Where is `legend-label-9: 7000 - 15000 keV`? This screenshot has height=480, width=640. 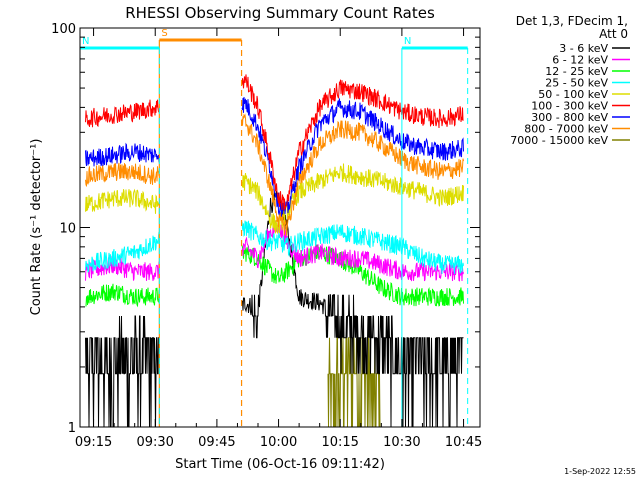
legend-label-9: 7000 - 15000 keV is located at coordinates (559, 140).